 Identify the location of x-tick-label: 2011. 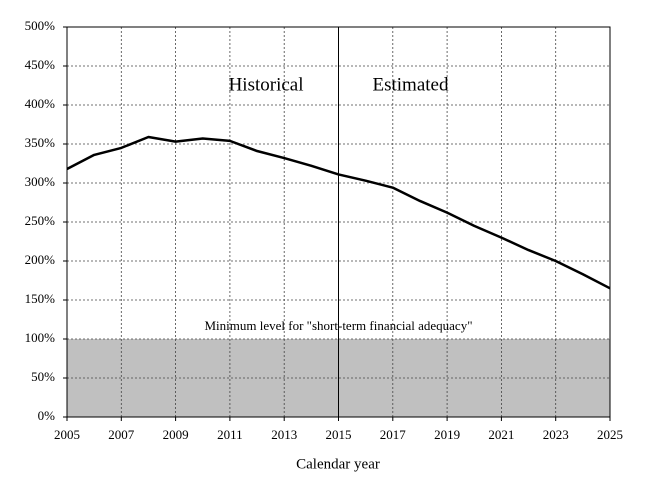
(230, 434).